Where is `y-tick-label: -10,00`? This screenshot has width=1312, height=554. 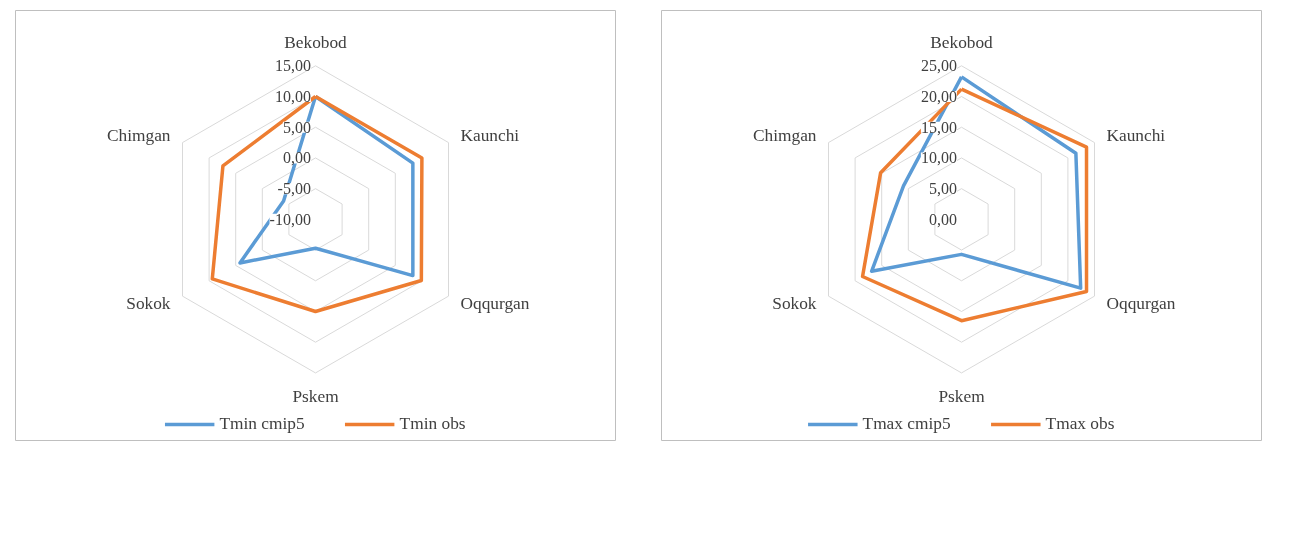 y-tick-label: -10,00 is located at coordinates (290, 219).